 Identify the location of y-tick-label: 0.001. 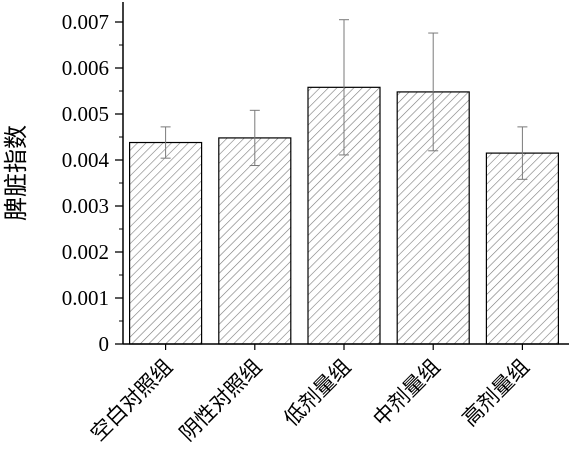
(85, 298).